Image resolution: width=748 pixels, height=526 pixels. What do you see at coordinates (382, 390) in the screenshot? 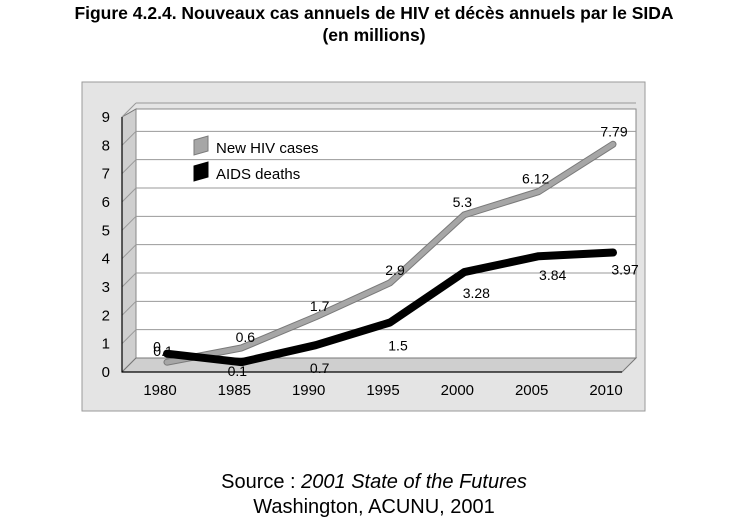
I see `x-tick-label: 1995` at bounding box center [382, 390].